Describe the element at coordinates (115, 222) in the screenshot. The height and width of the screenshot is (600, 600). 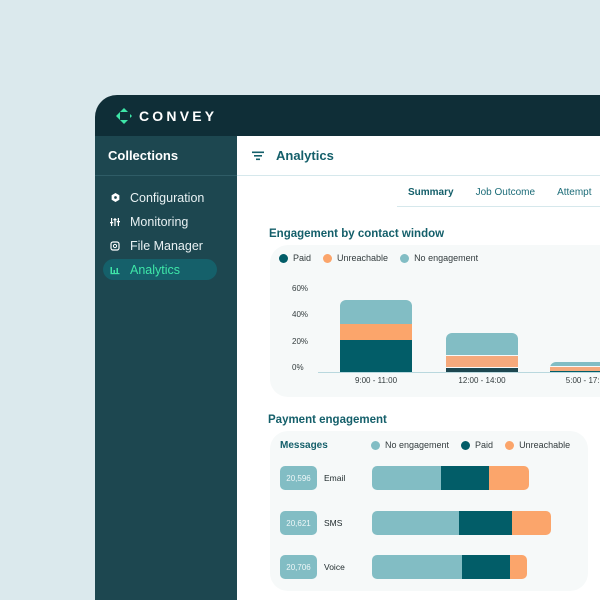
I see `sliders-icon` at that location.